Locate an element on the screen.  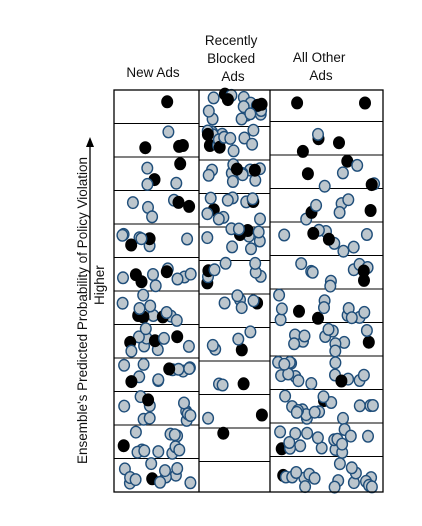
column-label-recently-blocked-ads: Recently Blocked Ads is located at coordinates (233, 58).